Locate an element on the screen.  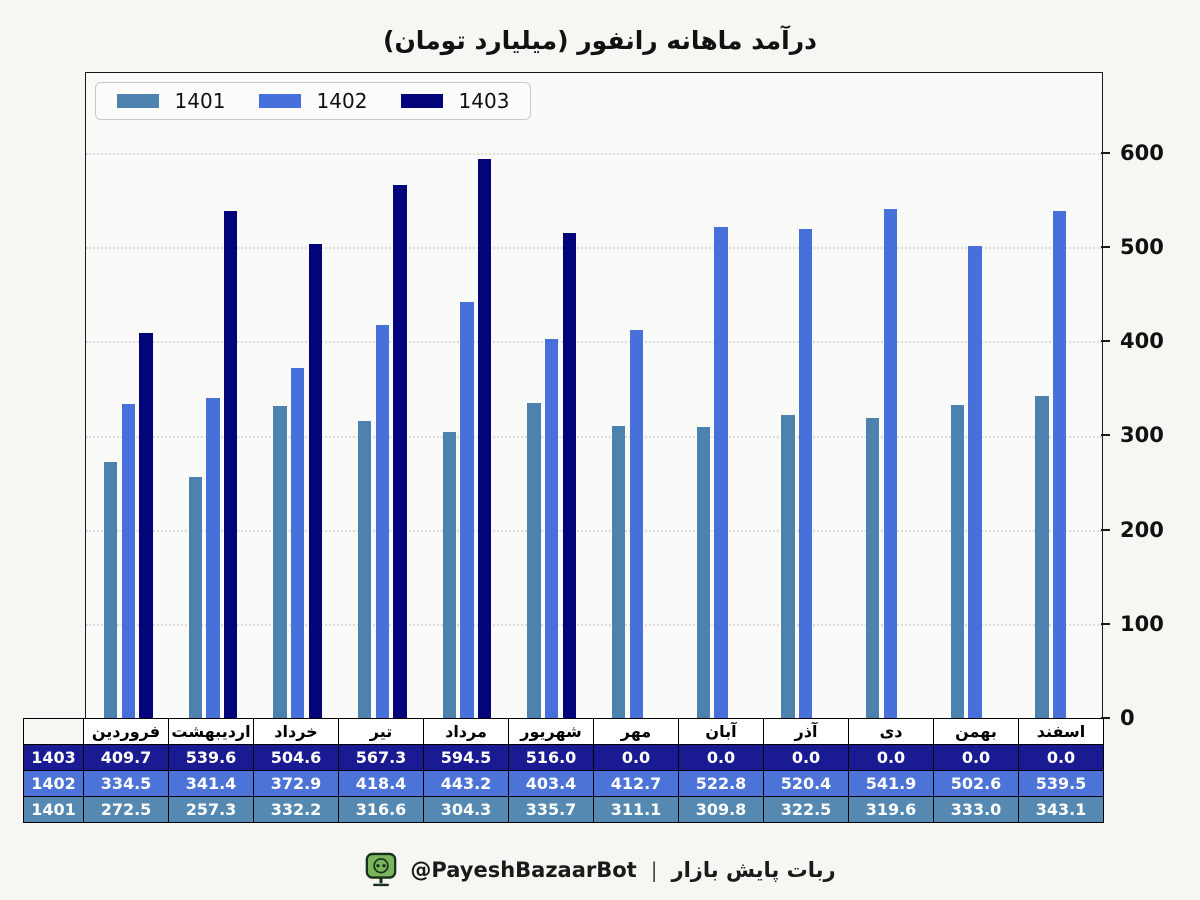
table-value-1403-فروردین: 409.7 is located at coordinates (126, 757).